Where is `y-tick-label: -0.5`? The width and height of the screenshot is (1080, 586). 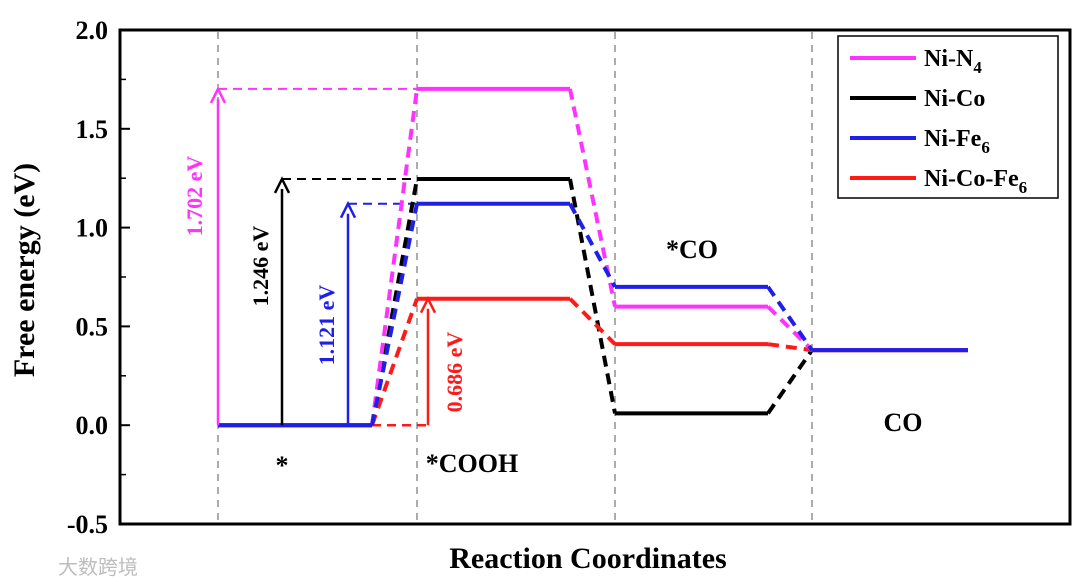
y-tick-label: -0.5 is located at coordinates (87, 524).